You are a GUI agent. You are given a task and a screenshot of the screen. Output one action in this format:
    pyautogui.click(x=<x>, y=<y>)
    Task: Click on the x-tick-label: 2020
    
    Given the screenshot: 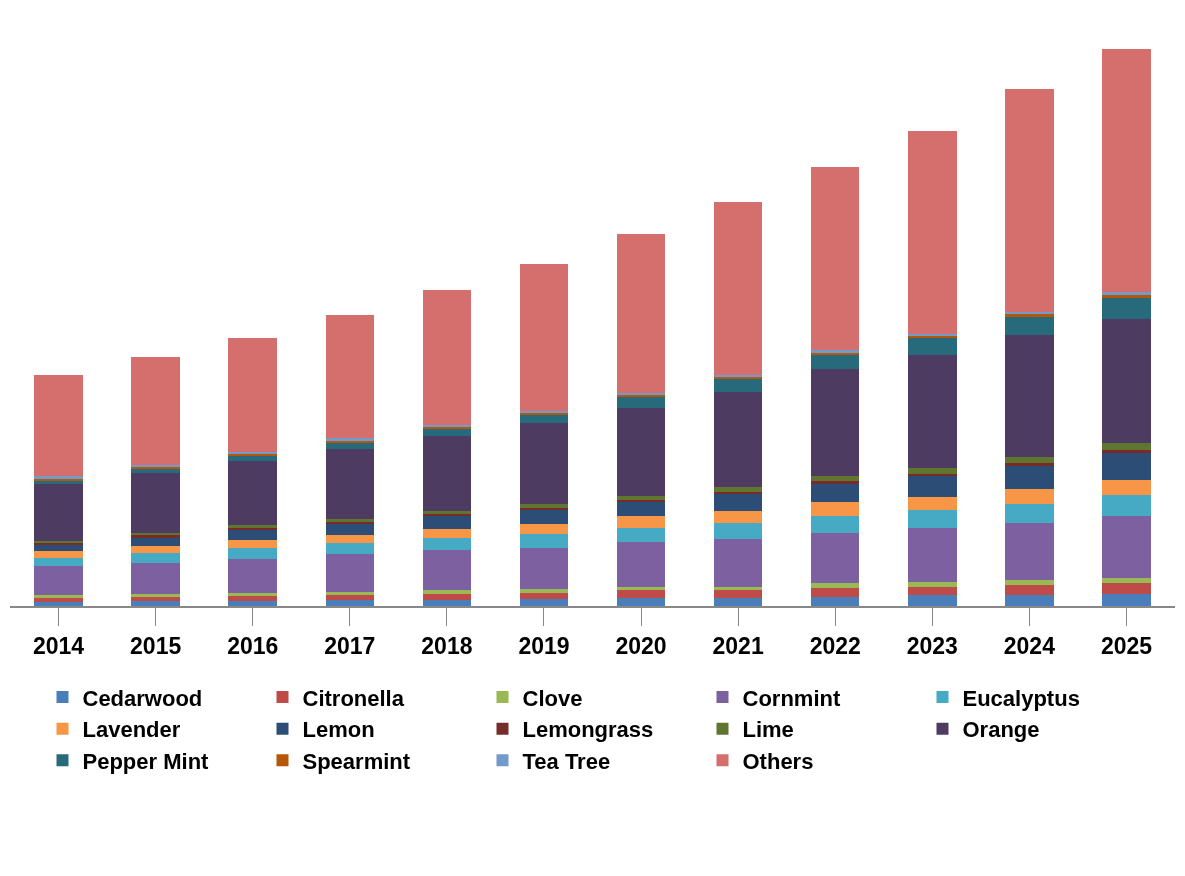 What is the action you would take?
    pyautogui.click(x=641, y=645)
    